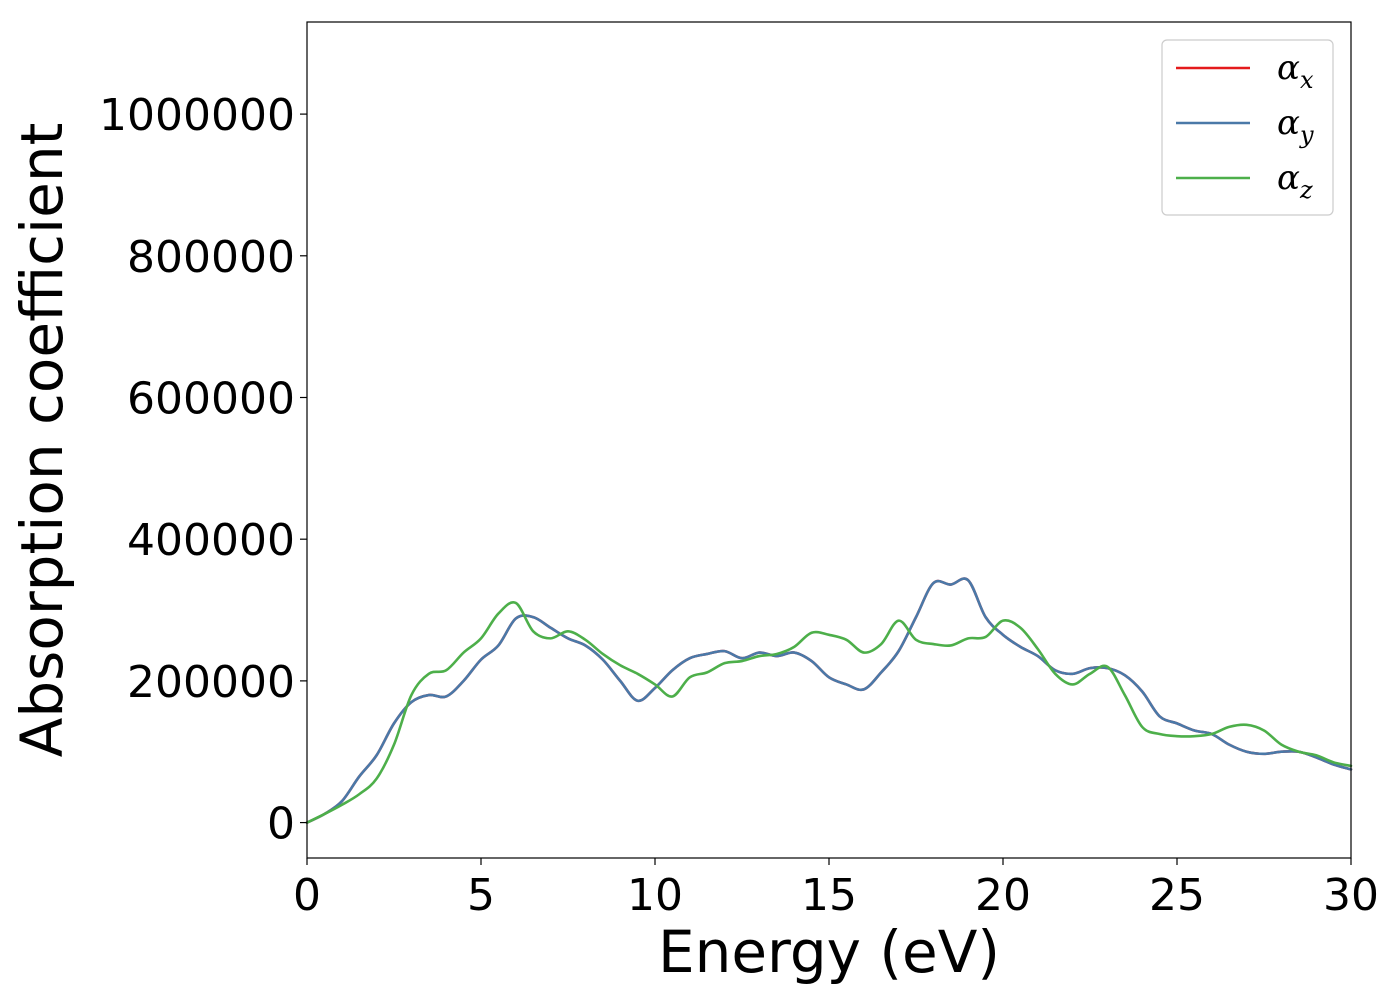 The height and width of the screenshot is (1000, 1400). What do you see at coordinates (307, 895) in the screenshot?
I see `x-tick-label: 0` at bounding box center [307, 895].